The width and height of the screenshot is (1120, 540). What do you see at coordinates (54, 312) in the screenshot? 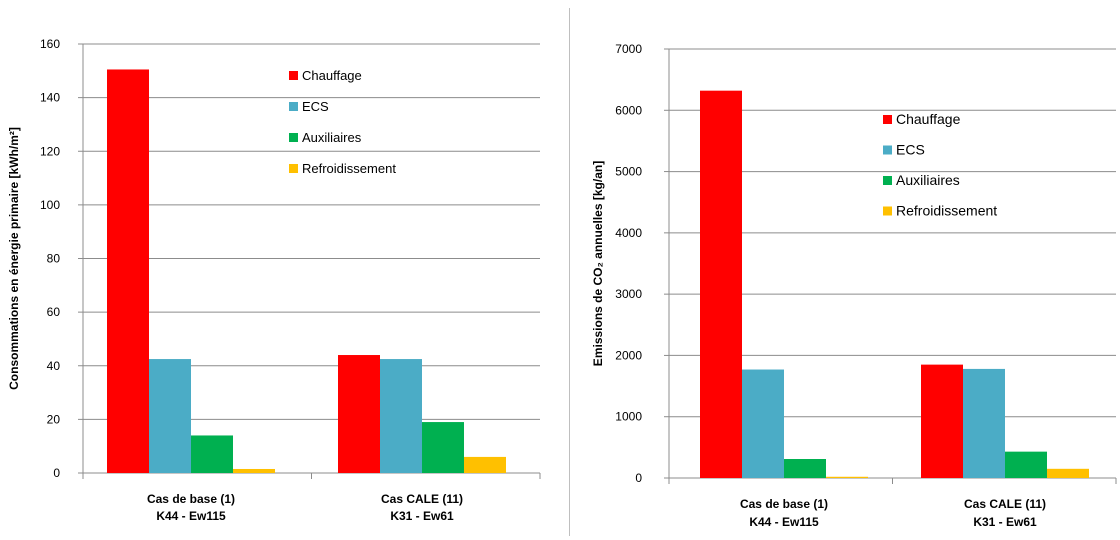
I see `y-tick-label: 60` at bounding box center [54, 312].